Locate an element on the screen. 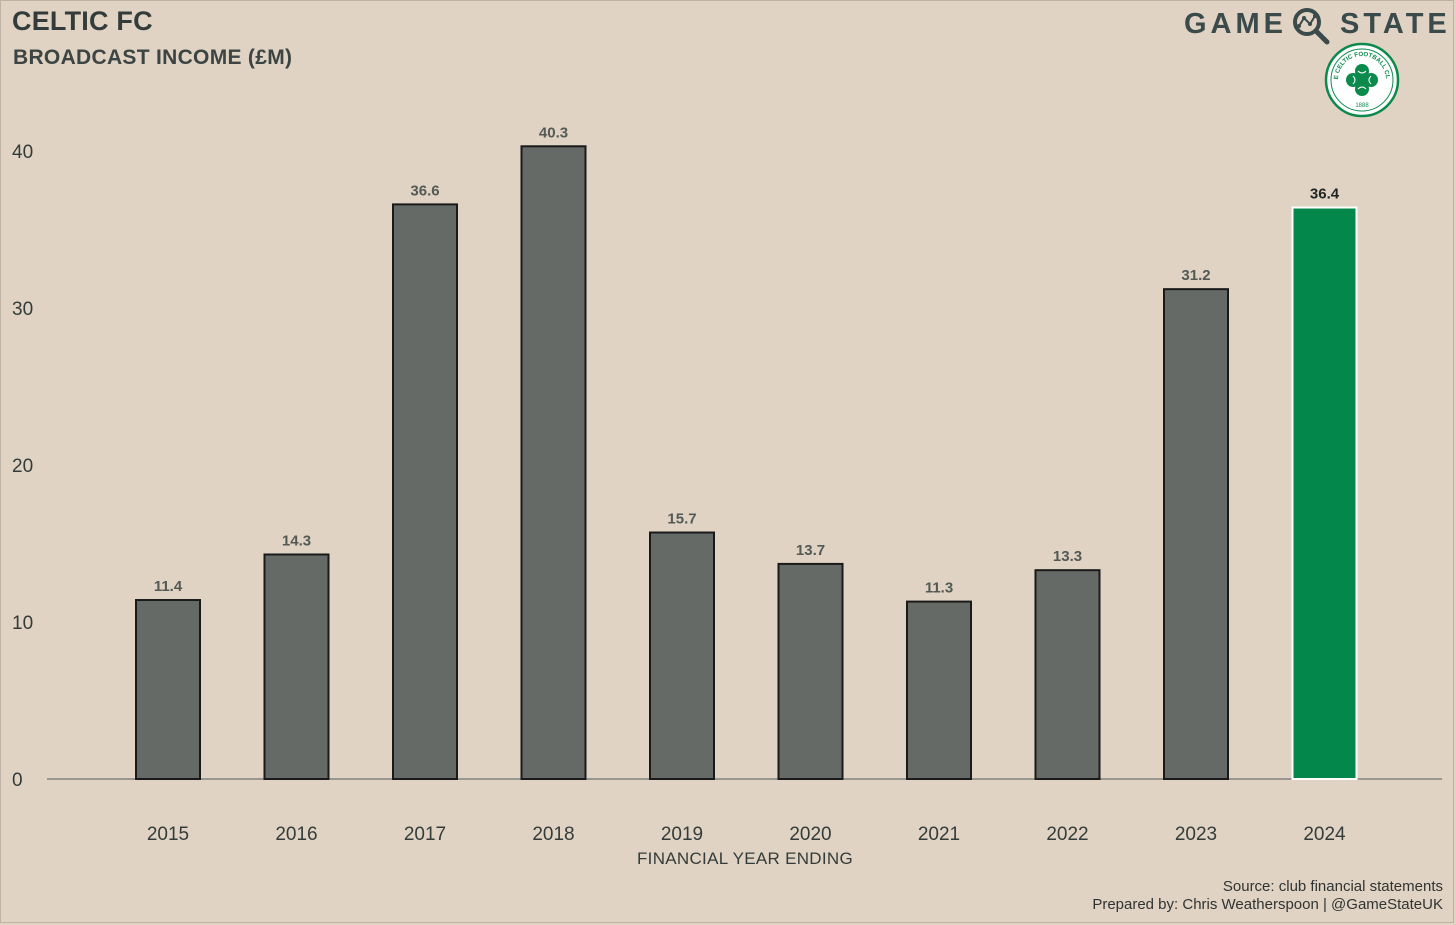 The image size is (1456, 925). x-tick-label-2022: 2022 is located at coordinates (1067, 834).